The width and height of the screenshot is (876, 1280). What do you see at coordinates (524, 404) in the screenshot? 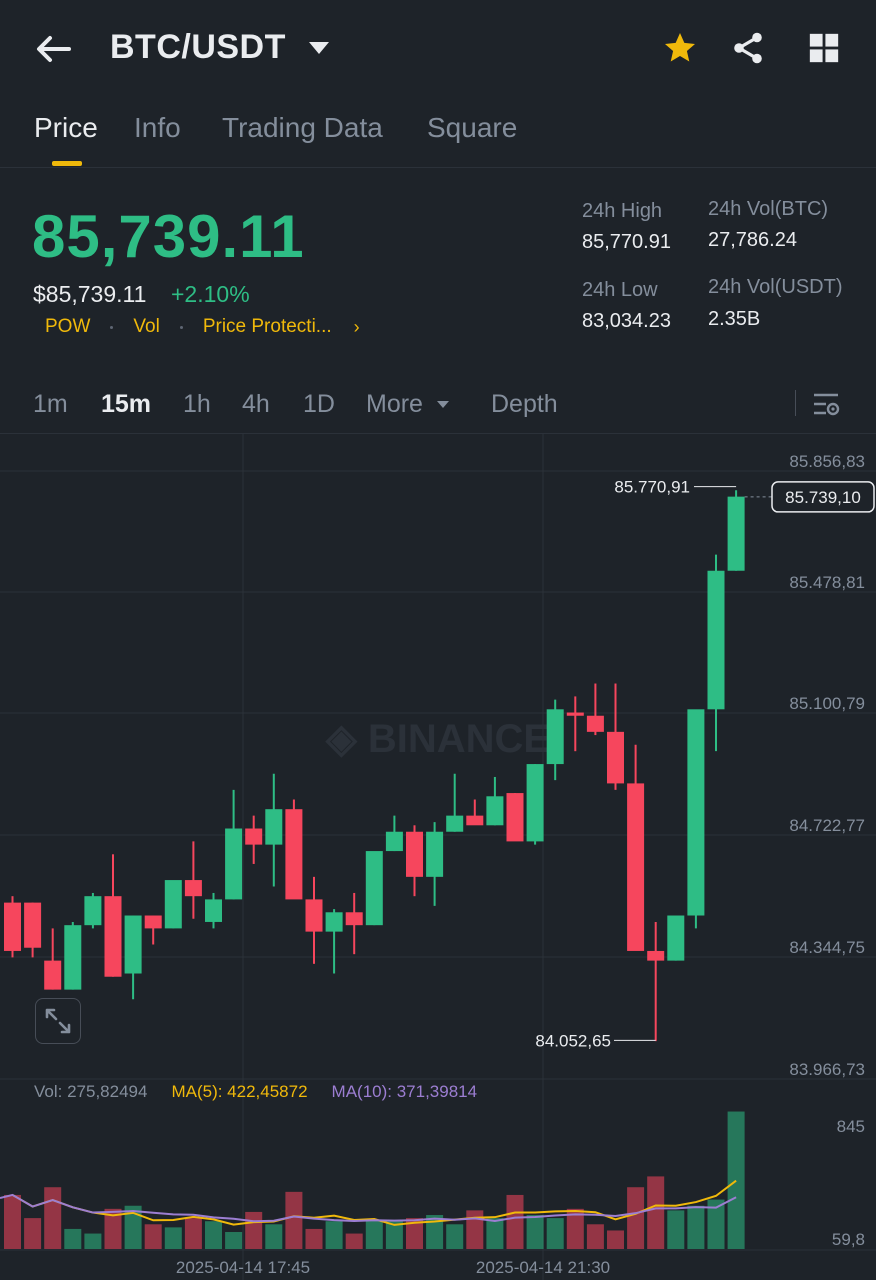
I see `interval-depth: Depth` at bounding box center [524, 404].